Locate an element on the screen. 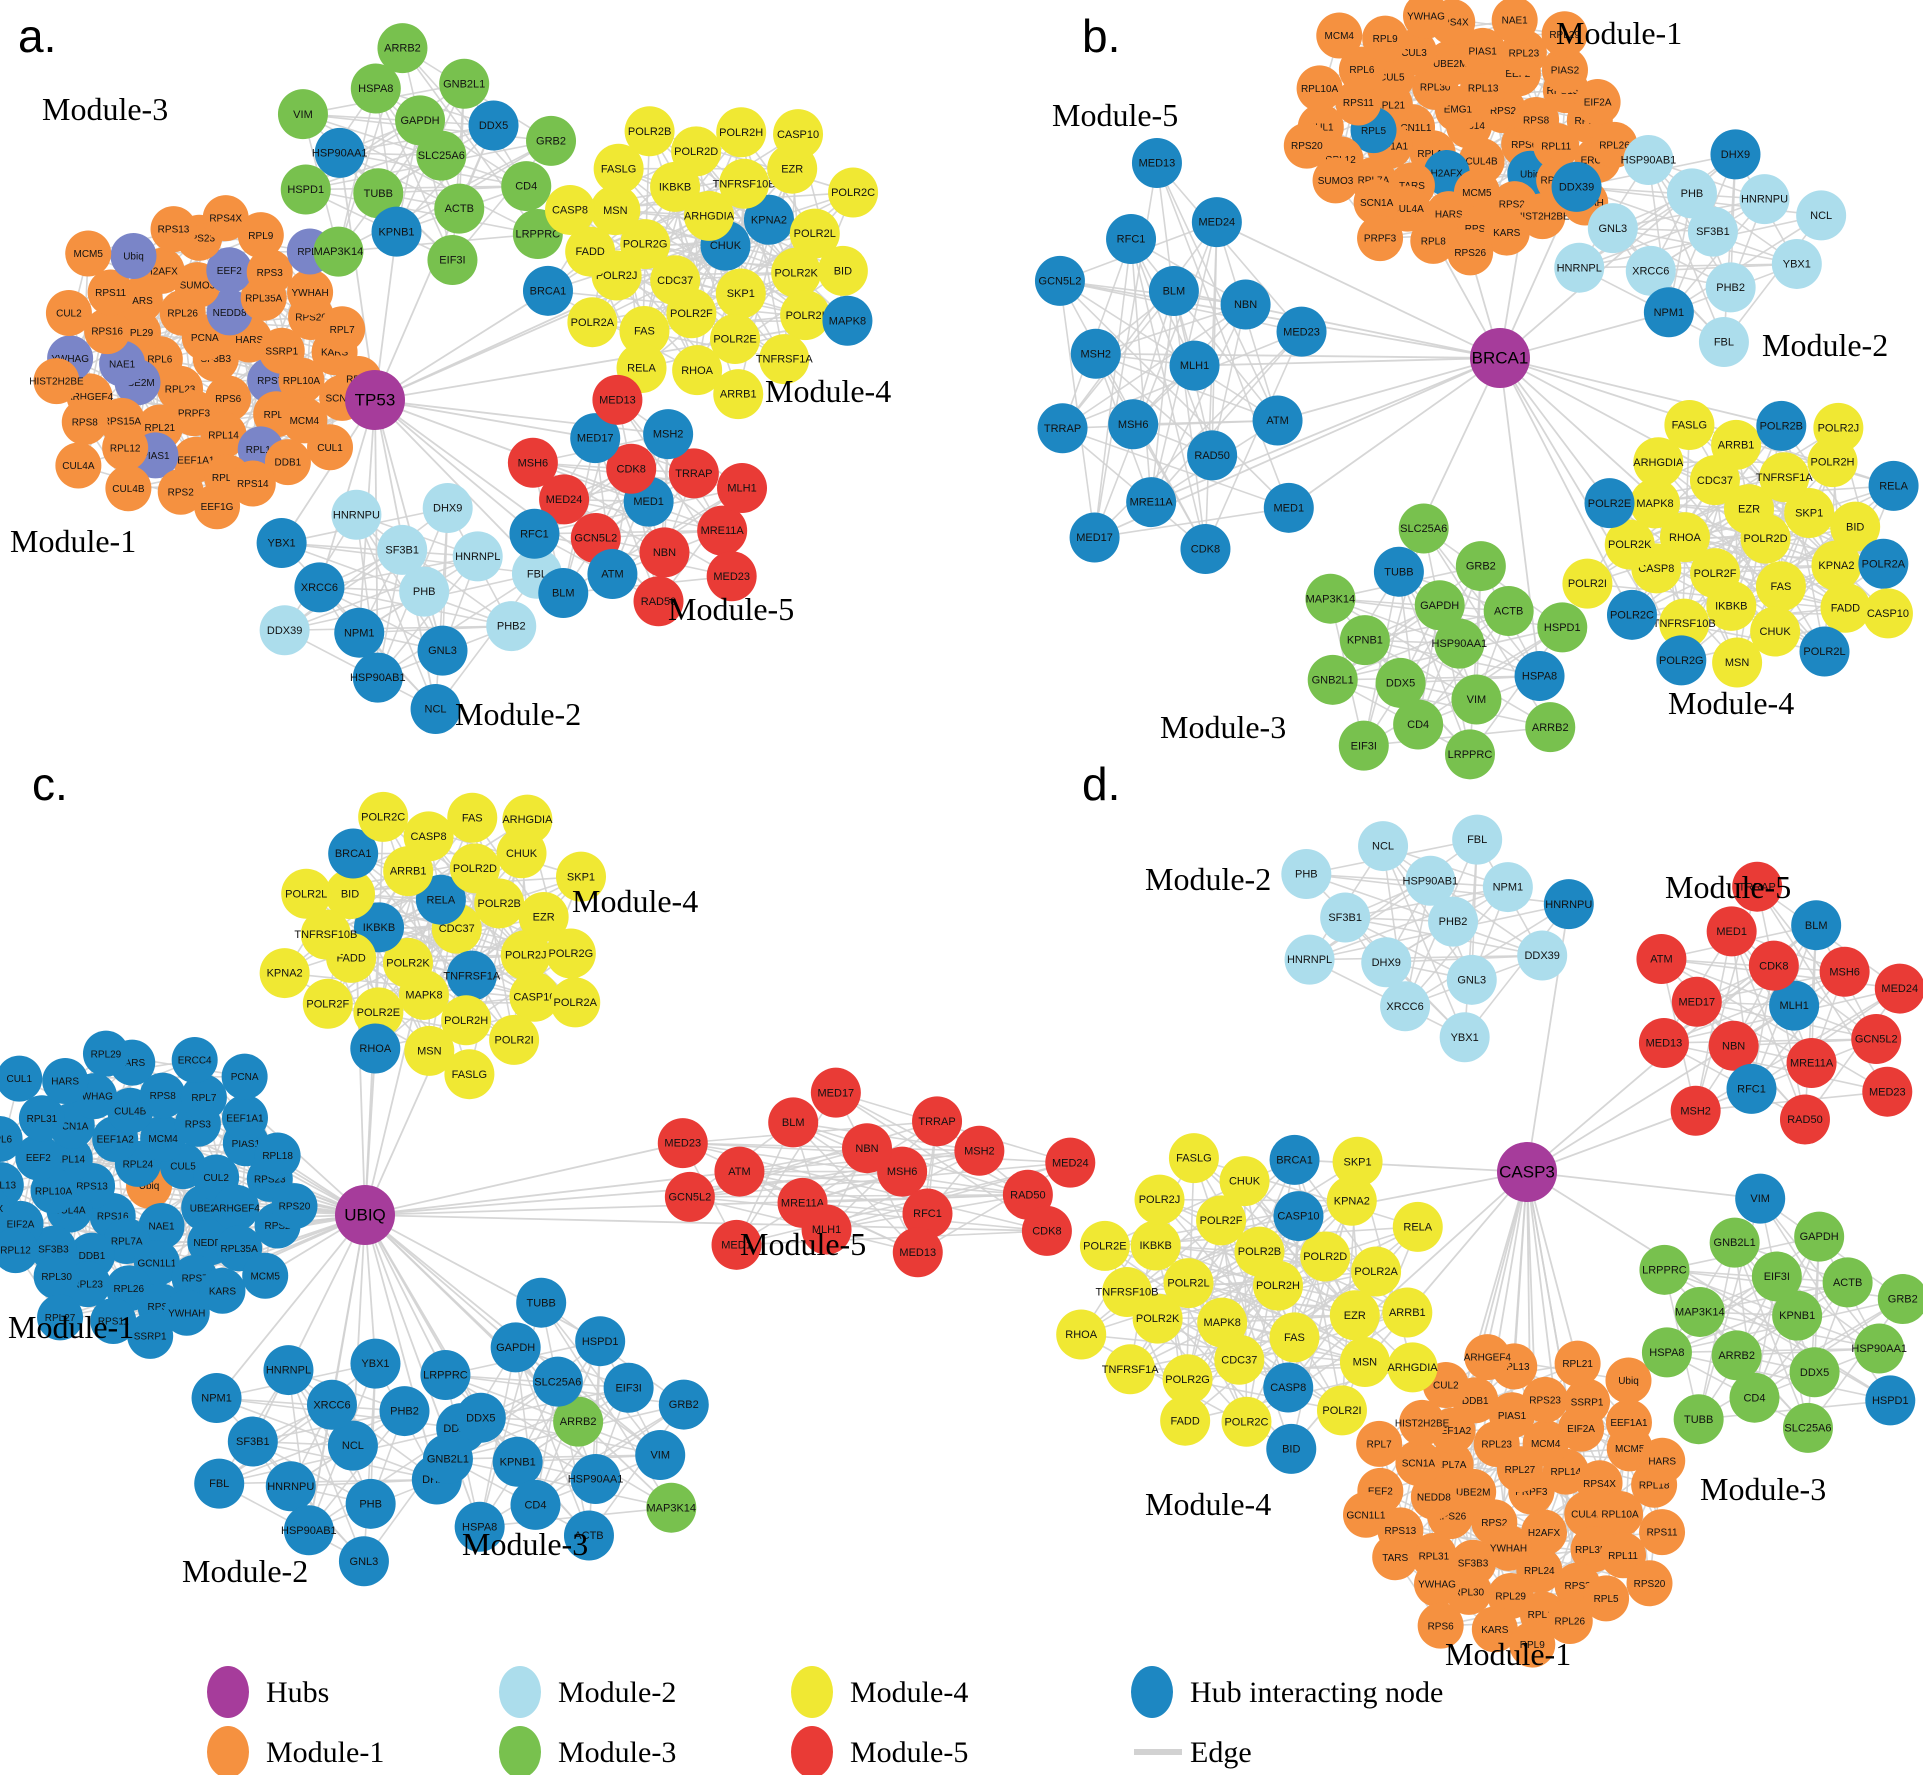  hub-node-TP53 is located at coordinates (375, 400).